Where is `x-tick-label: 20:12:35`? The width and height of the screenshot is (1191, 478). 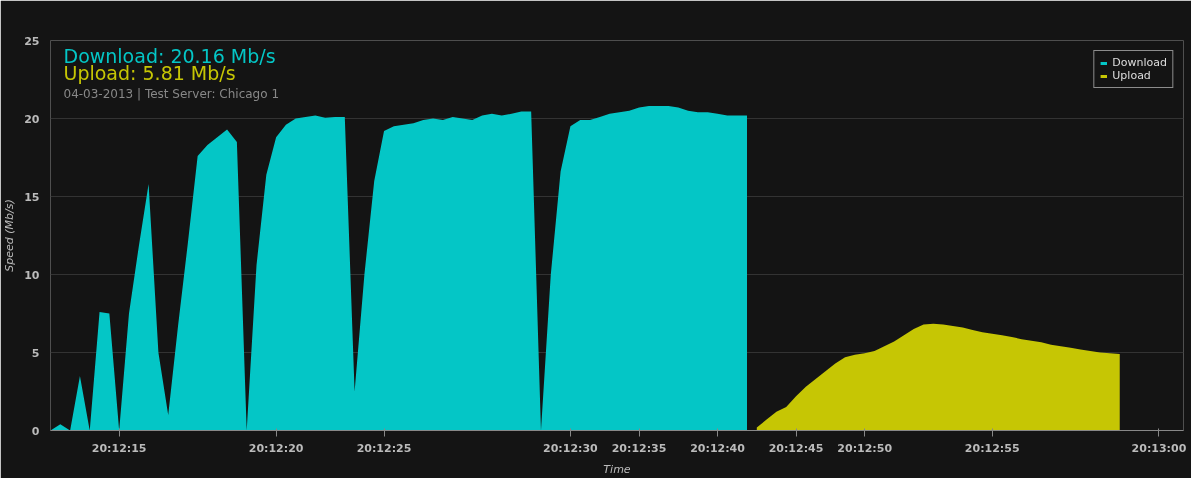
x-tick-label: 20:12:35 is located at coordinates (639, 448).